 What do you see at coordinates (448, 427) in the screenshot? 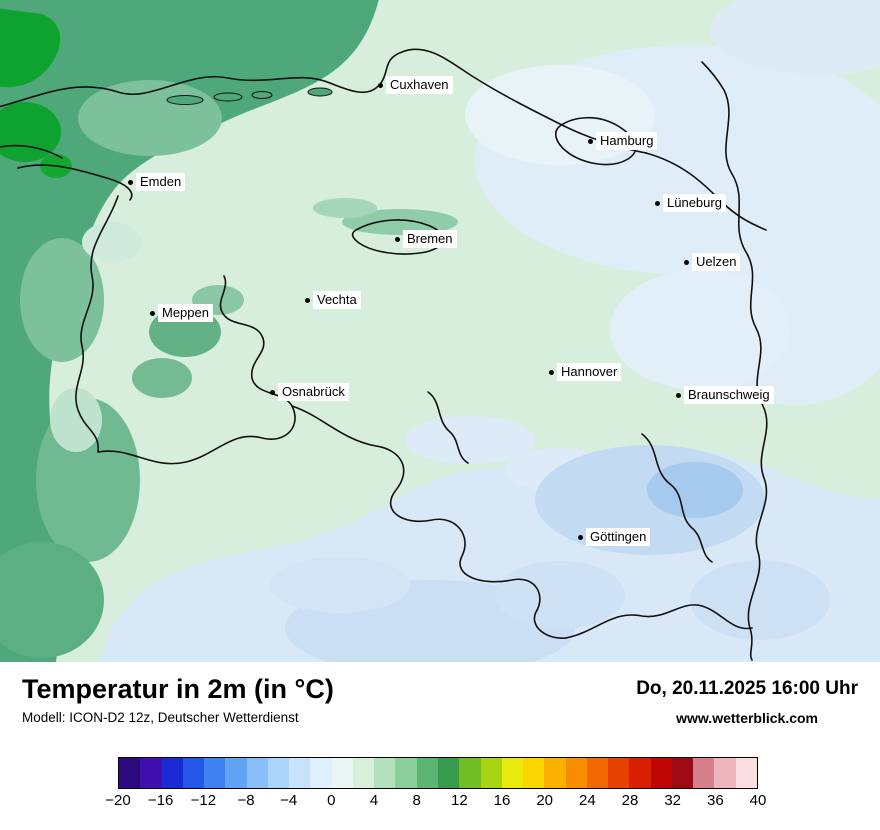
I see `inner-border-center` at bounding box center [448, 427].